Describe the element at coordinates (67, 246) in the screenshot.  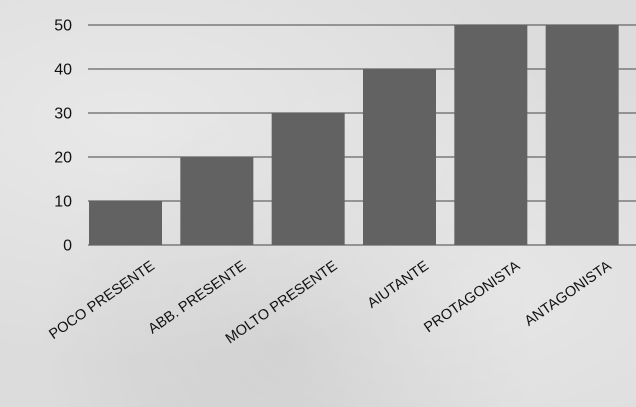
I see `y-tick-label: 0` at that location.